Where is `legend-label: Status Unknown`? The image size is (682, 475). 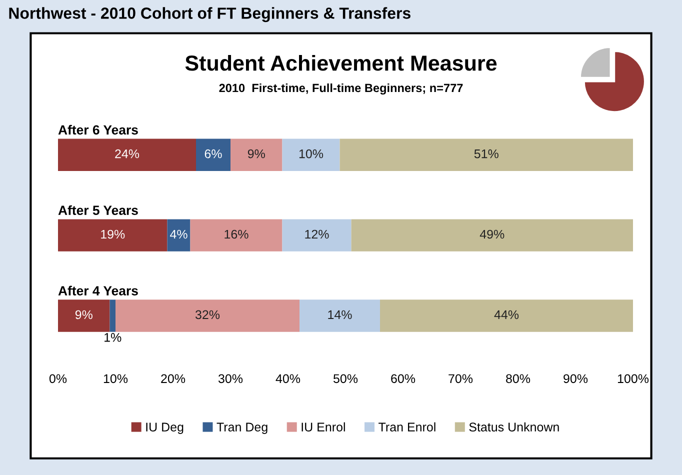
legend-label: Status Unknown is located at coordinates (514, 427).